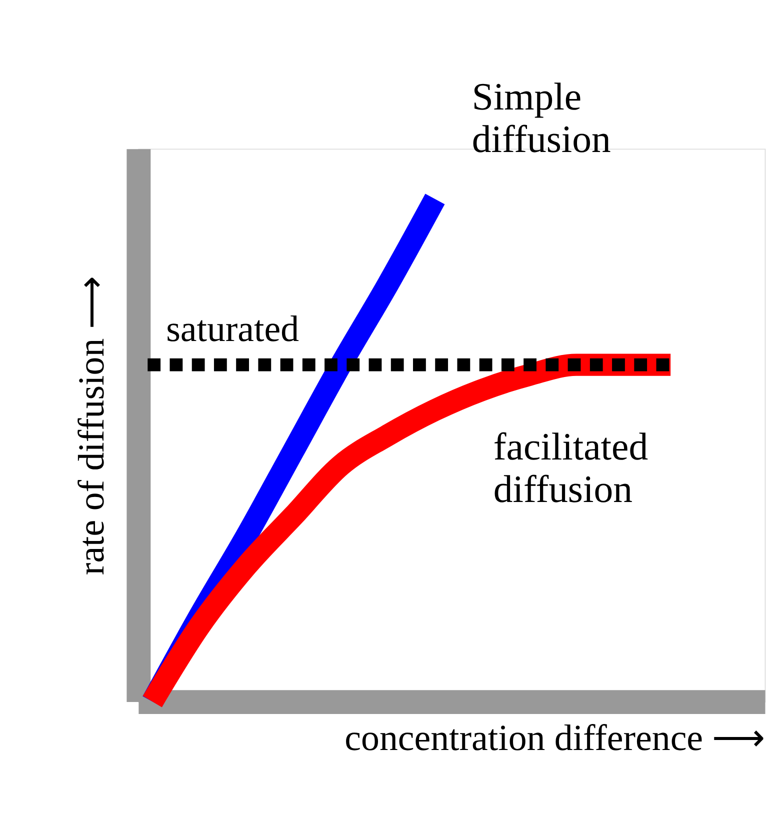  I want to click on ref-line-label: saturated, so click(233, 328).